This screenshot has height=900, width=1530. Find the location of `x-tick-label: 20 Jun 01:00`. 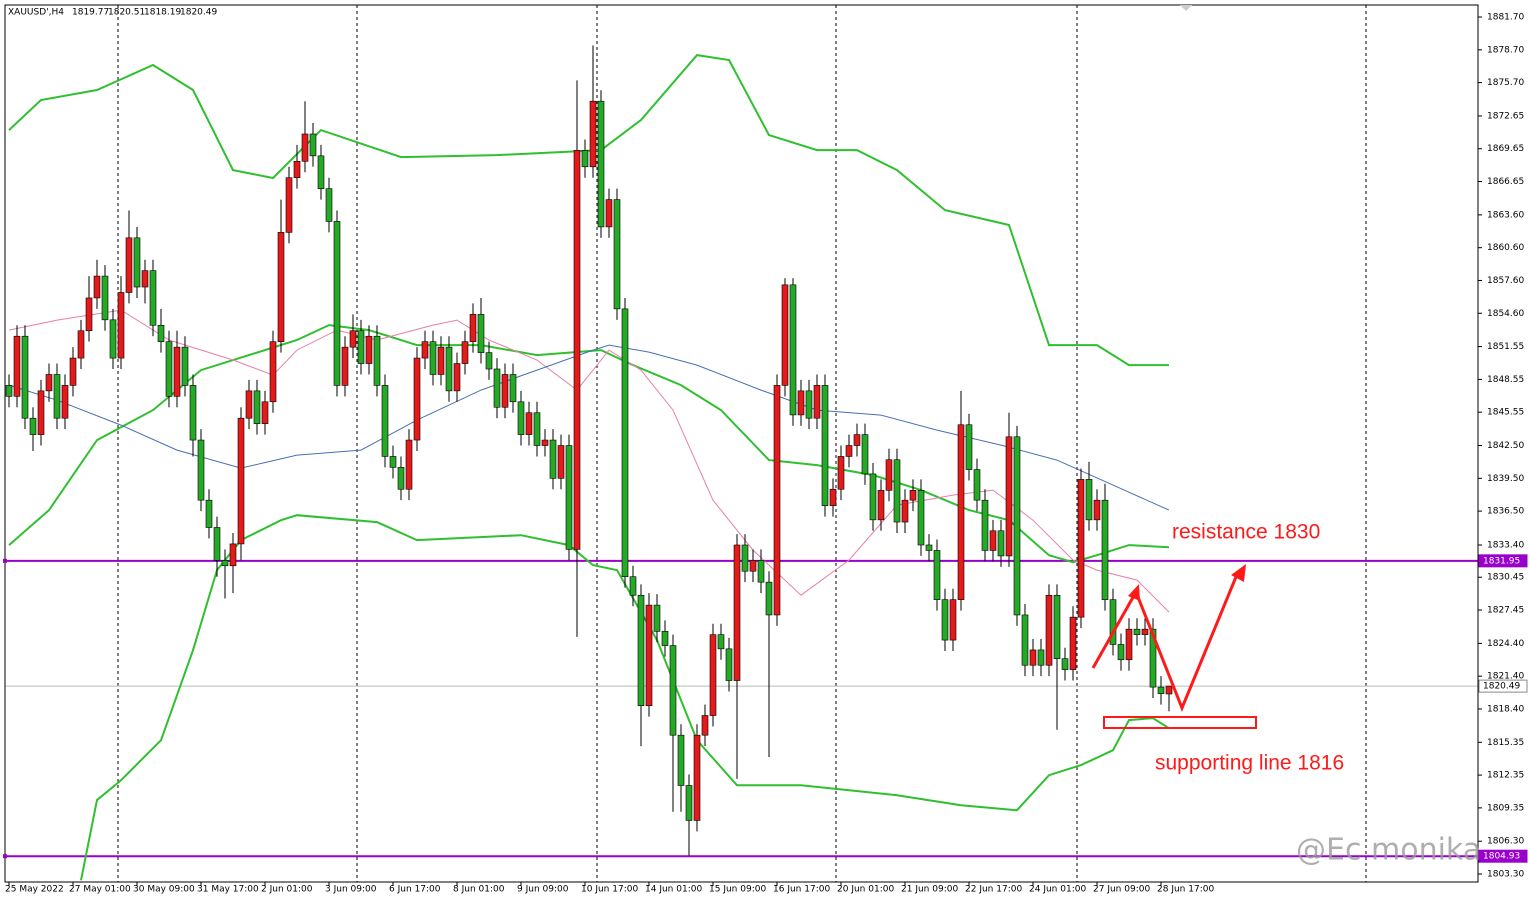

x-tick-label: 20 Jun 01:00 is located at coordinates (865, 890).